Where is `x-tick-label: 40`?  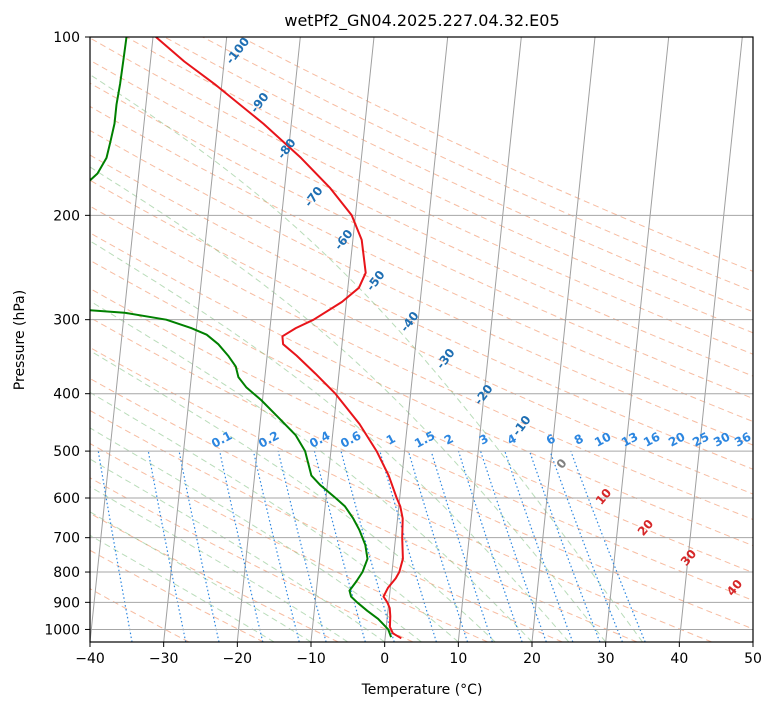 x-tick-label: 40 is located at coordinates (679, 659).